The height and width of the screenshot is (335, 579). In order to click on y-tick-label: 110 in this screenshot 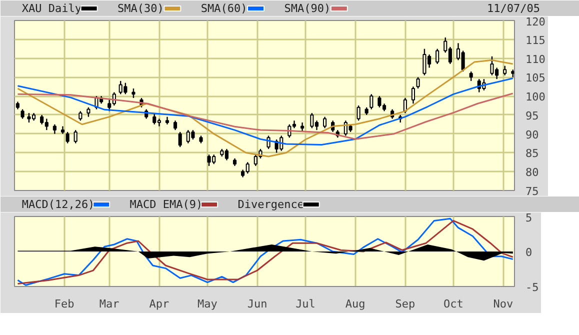, I will do `click(536, 59)`.